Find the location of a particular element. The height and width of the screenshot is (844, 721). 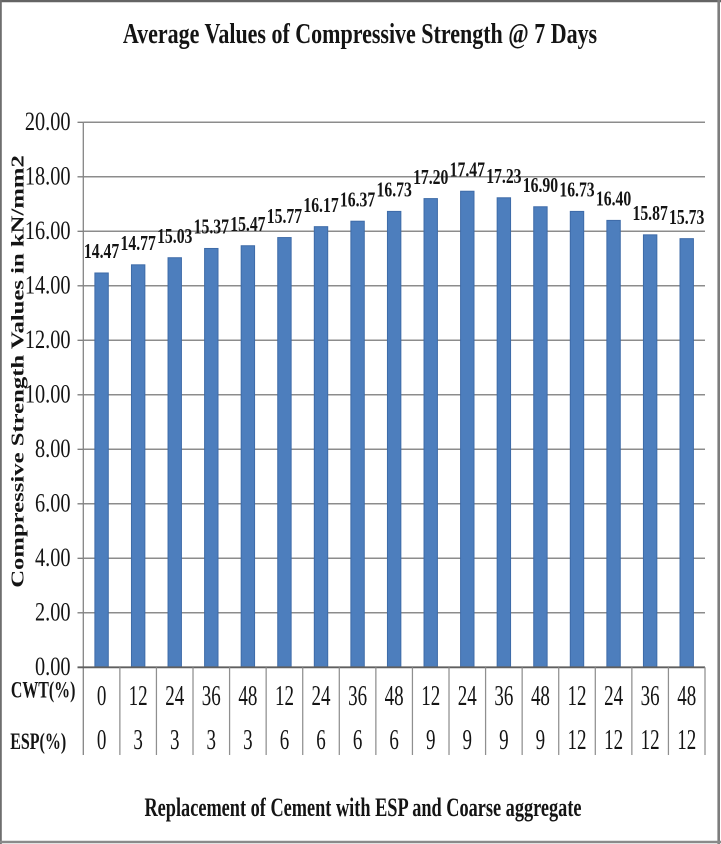

svg-text: 15.73 is located at coordinates (686, 217).